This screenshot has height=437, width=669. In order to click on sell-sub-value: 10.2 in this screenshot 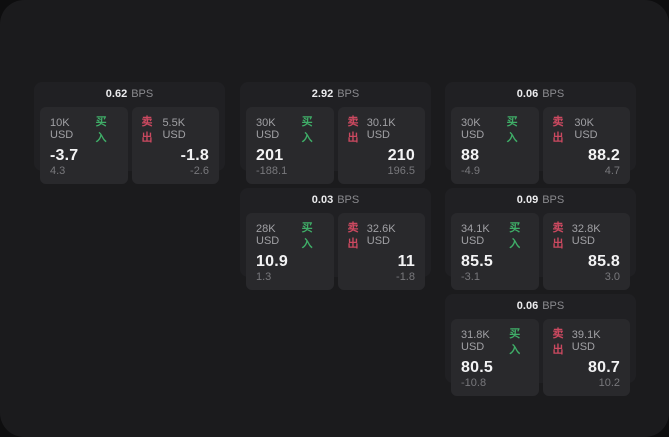, I will do `click(609, 383)`.